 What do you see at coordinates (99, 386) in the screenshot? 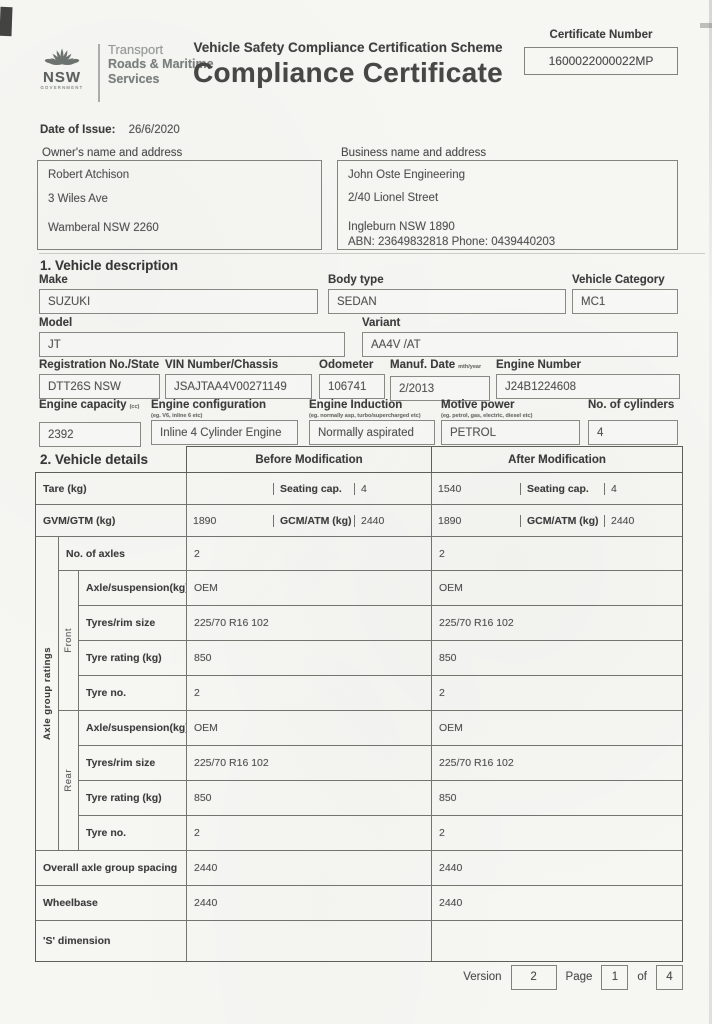
I see `field-registration-value: DTT26S NSW` at bounding box center [99, 386].